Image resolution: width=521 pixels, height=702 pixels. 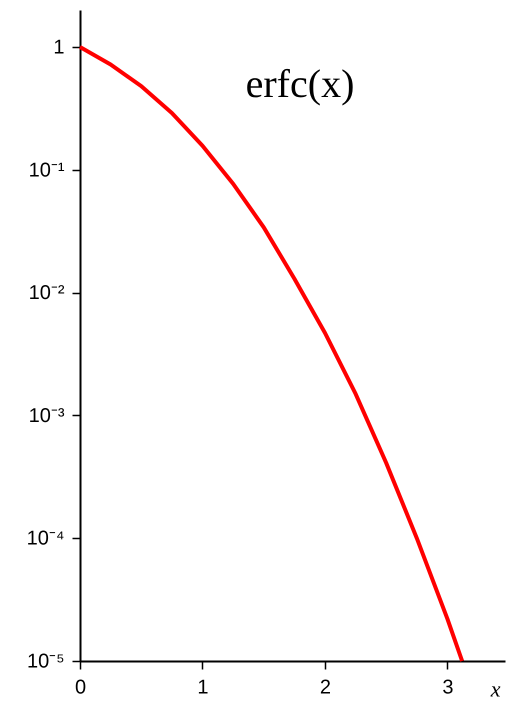 What do you see at coordinates (80, 687) in the screenshot?
I see `x-tick-label: 0` at bounding box center [80, 687].